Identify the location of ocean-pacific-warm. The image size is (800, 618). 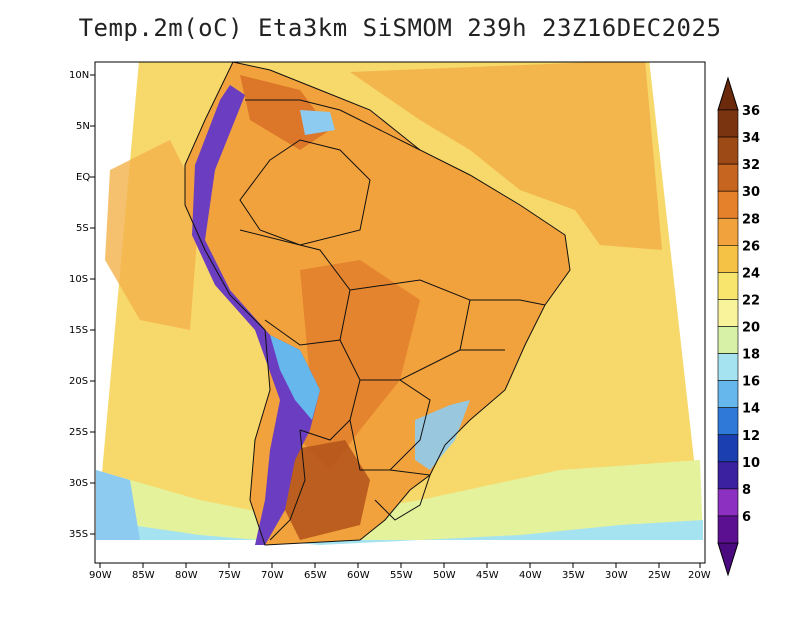
(152, 235).